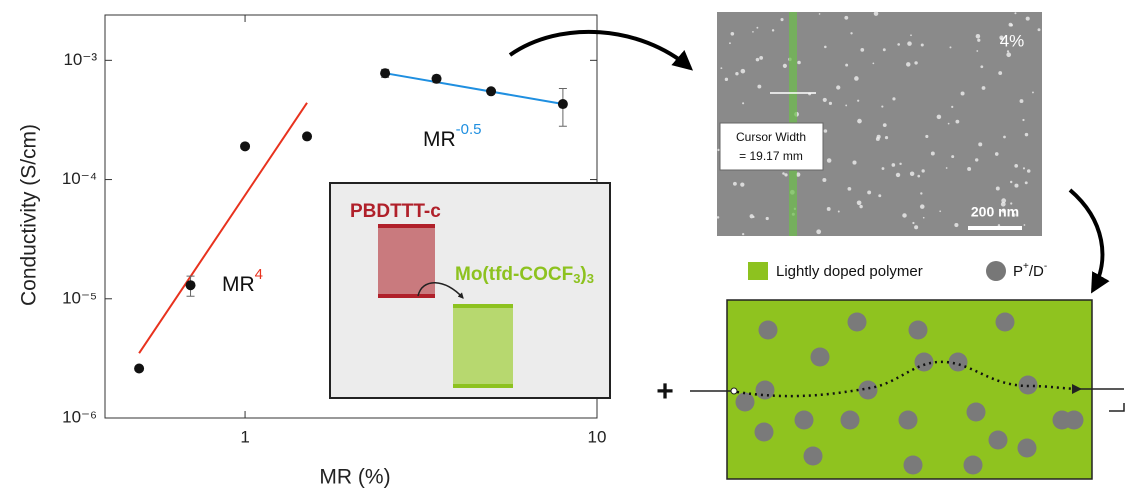  I want to click on x-tick-label: 10, so click(597, 436).